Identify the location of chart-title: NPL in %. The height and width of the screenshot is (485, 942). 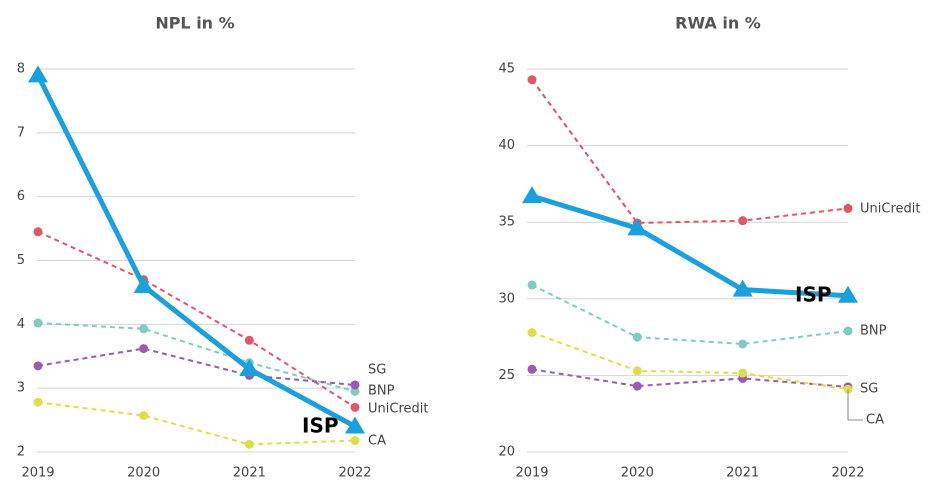
(194, 23).